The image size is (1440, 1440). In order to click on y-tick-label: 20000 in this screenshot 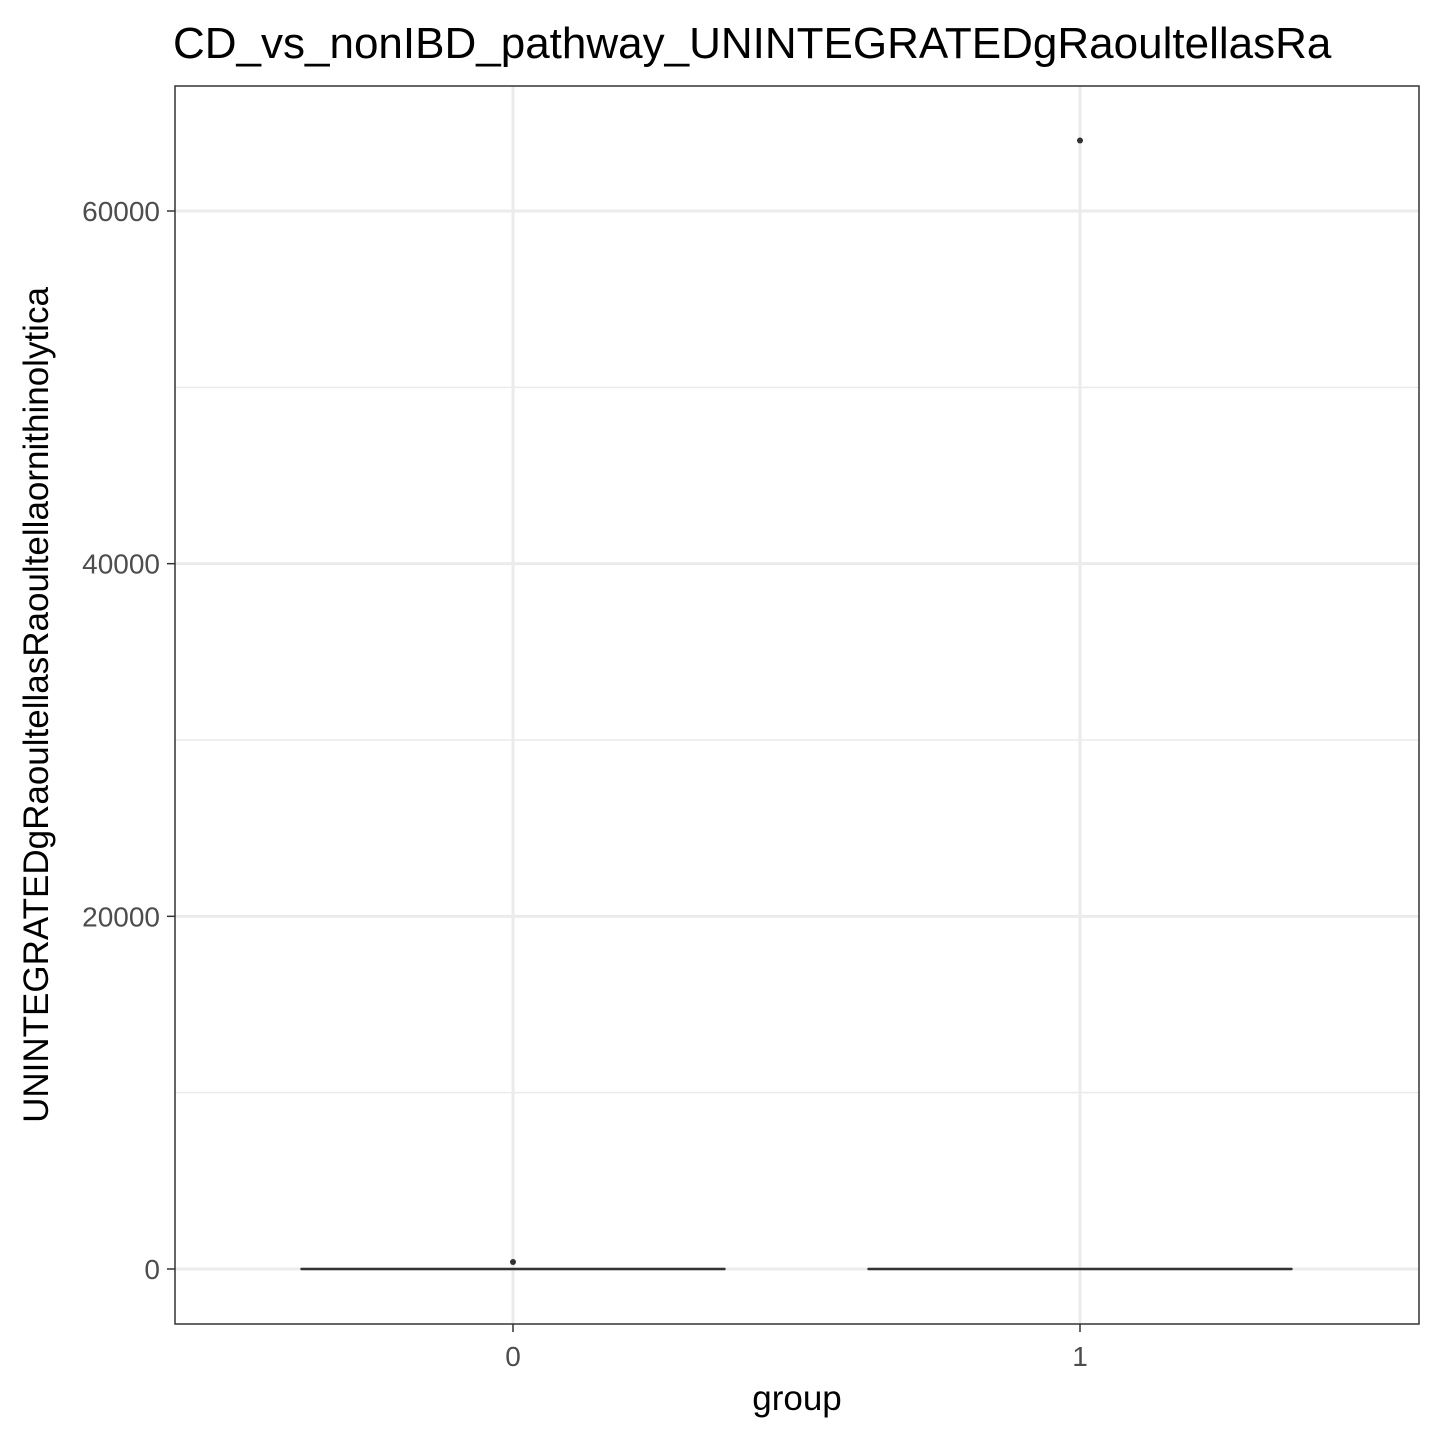, I will do `click(121, 916)`.